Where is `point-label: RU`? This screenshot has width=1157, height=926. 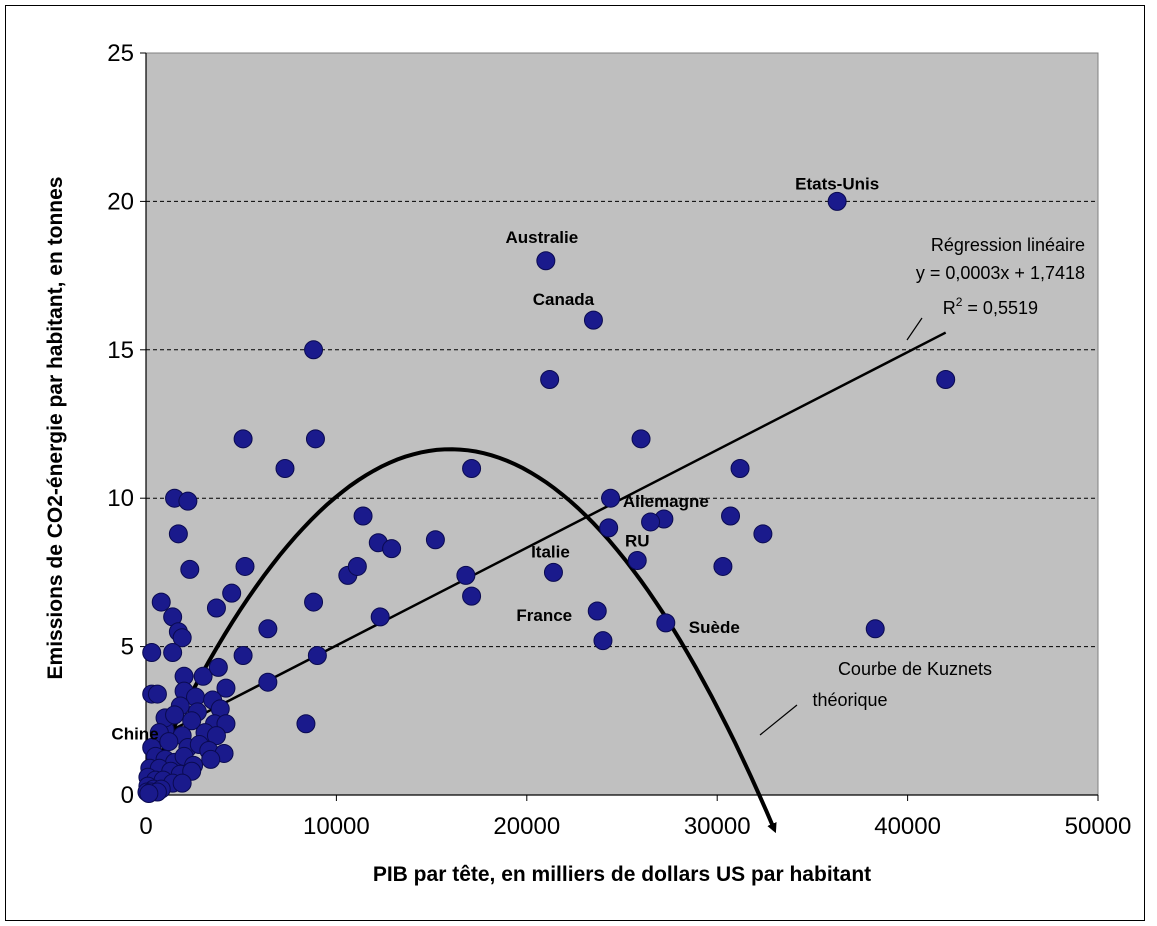
point-label: RU is located at coordinates (637, 541).